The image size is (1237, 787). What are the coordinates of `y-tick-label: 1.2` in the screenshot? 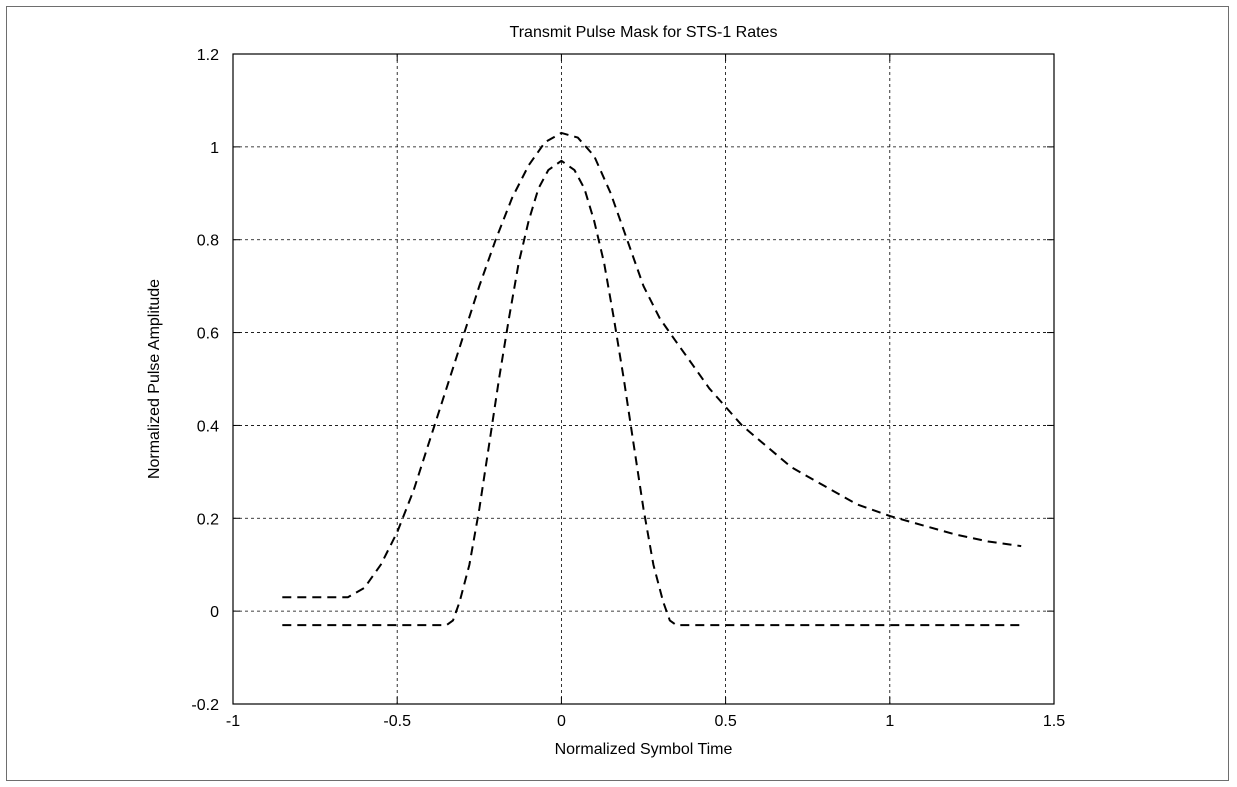 It's located at (208, 55).